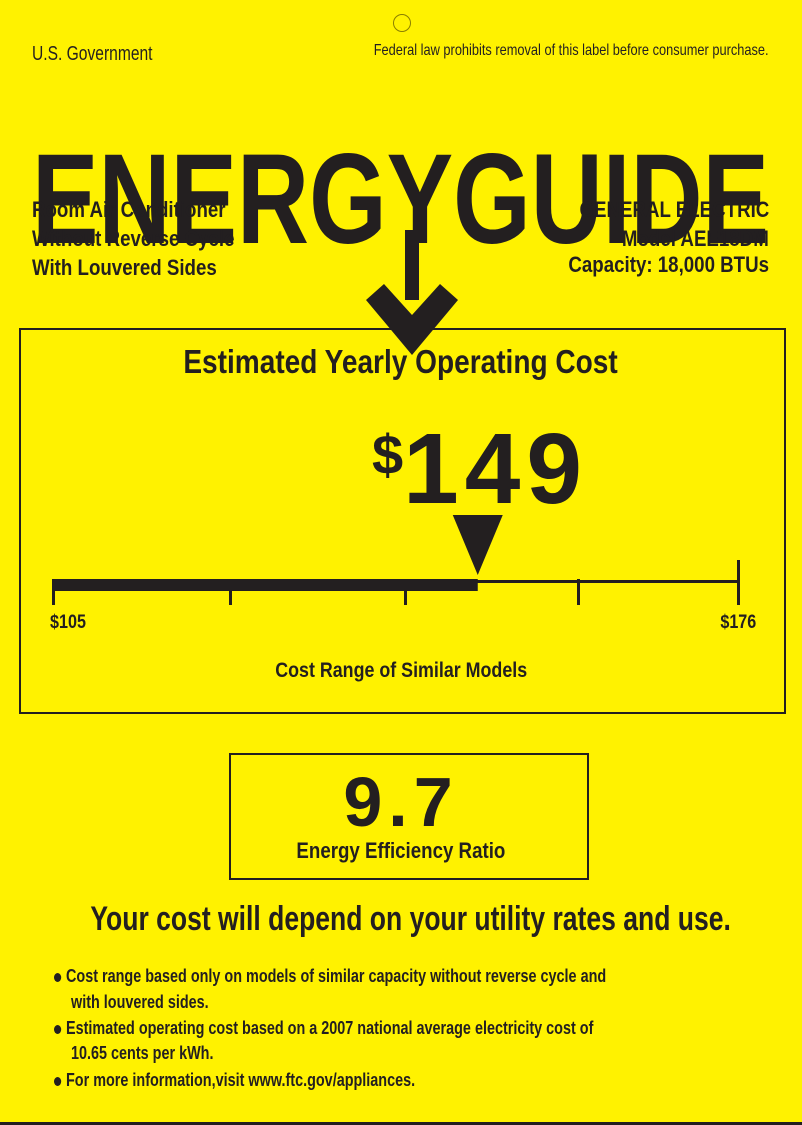 This screenshot has width=802, height=1125. Describe the element at coordinates (401, 361) in the screenshot. I see `cost-heading: Estimated Yearly Operating Cost` at that location.